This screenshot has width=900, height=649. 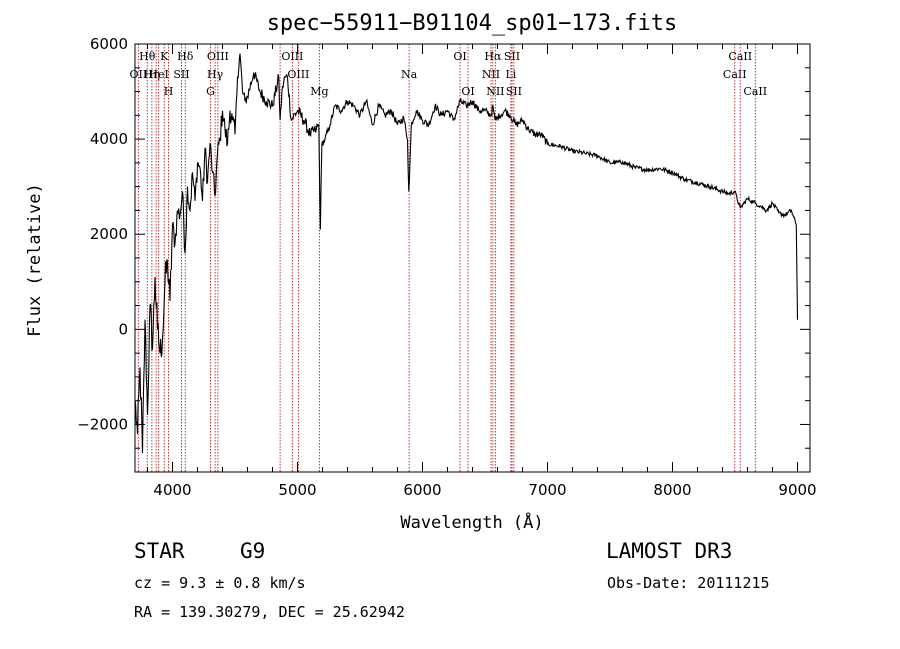 What do you see at coordinates (471, 522) in the screenshot?
I see `x-axis-label: Wavelength (Å)` at bounding box center [471, 522].